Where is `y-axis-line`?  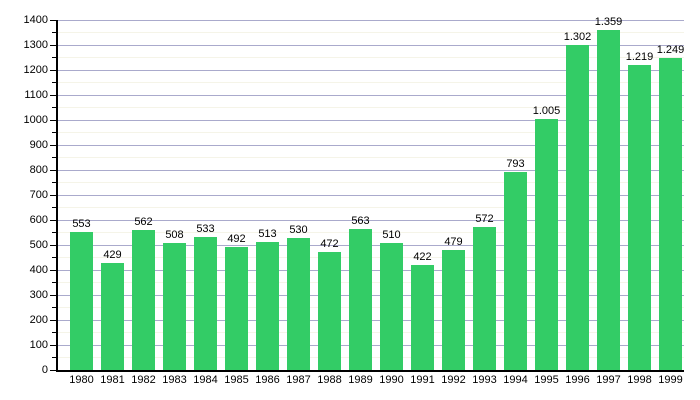 y-axis-line is located at coordinates (57, 195).